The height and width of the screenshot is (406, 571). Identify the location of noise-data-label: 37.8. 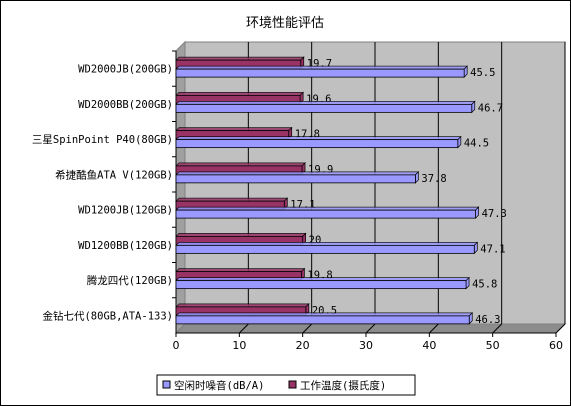
(433, 179).